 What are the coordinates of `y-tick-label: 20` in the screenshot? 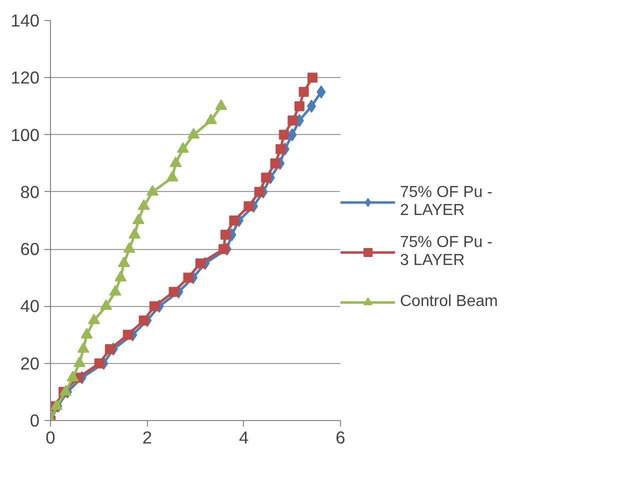 It's located at (30, 363).